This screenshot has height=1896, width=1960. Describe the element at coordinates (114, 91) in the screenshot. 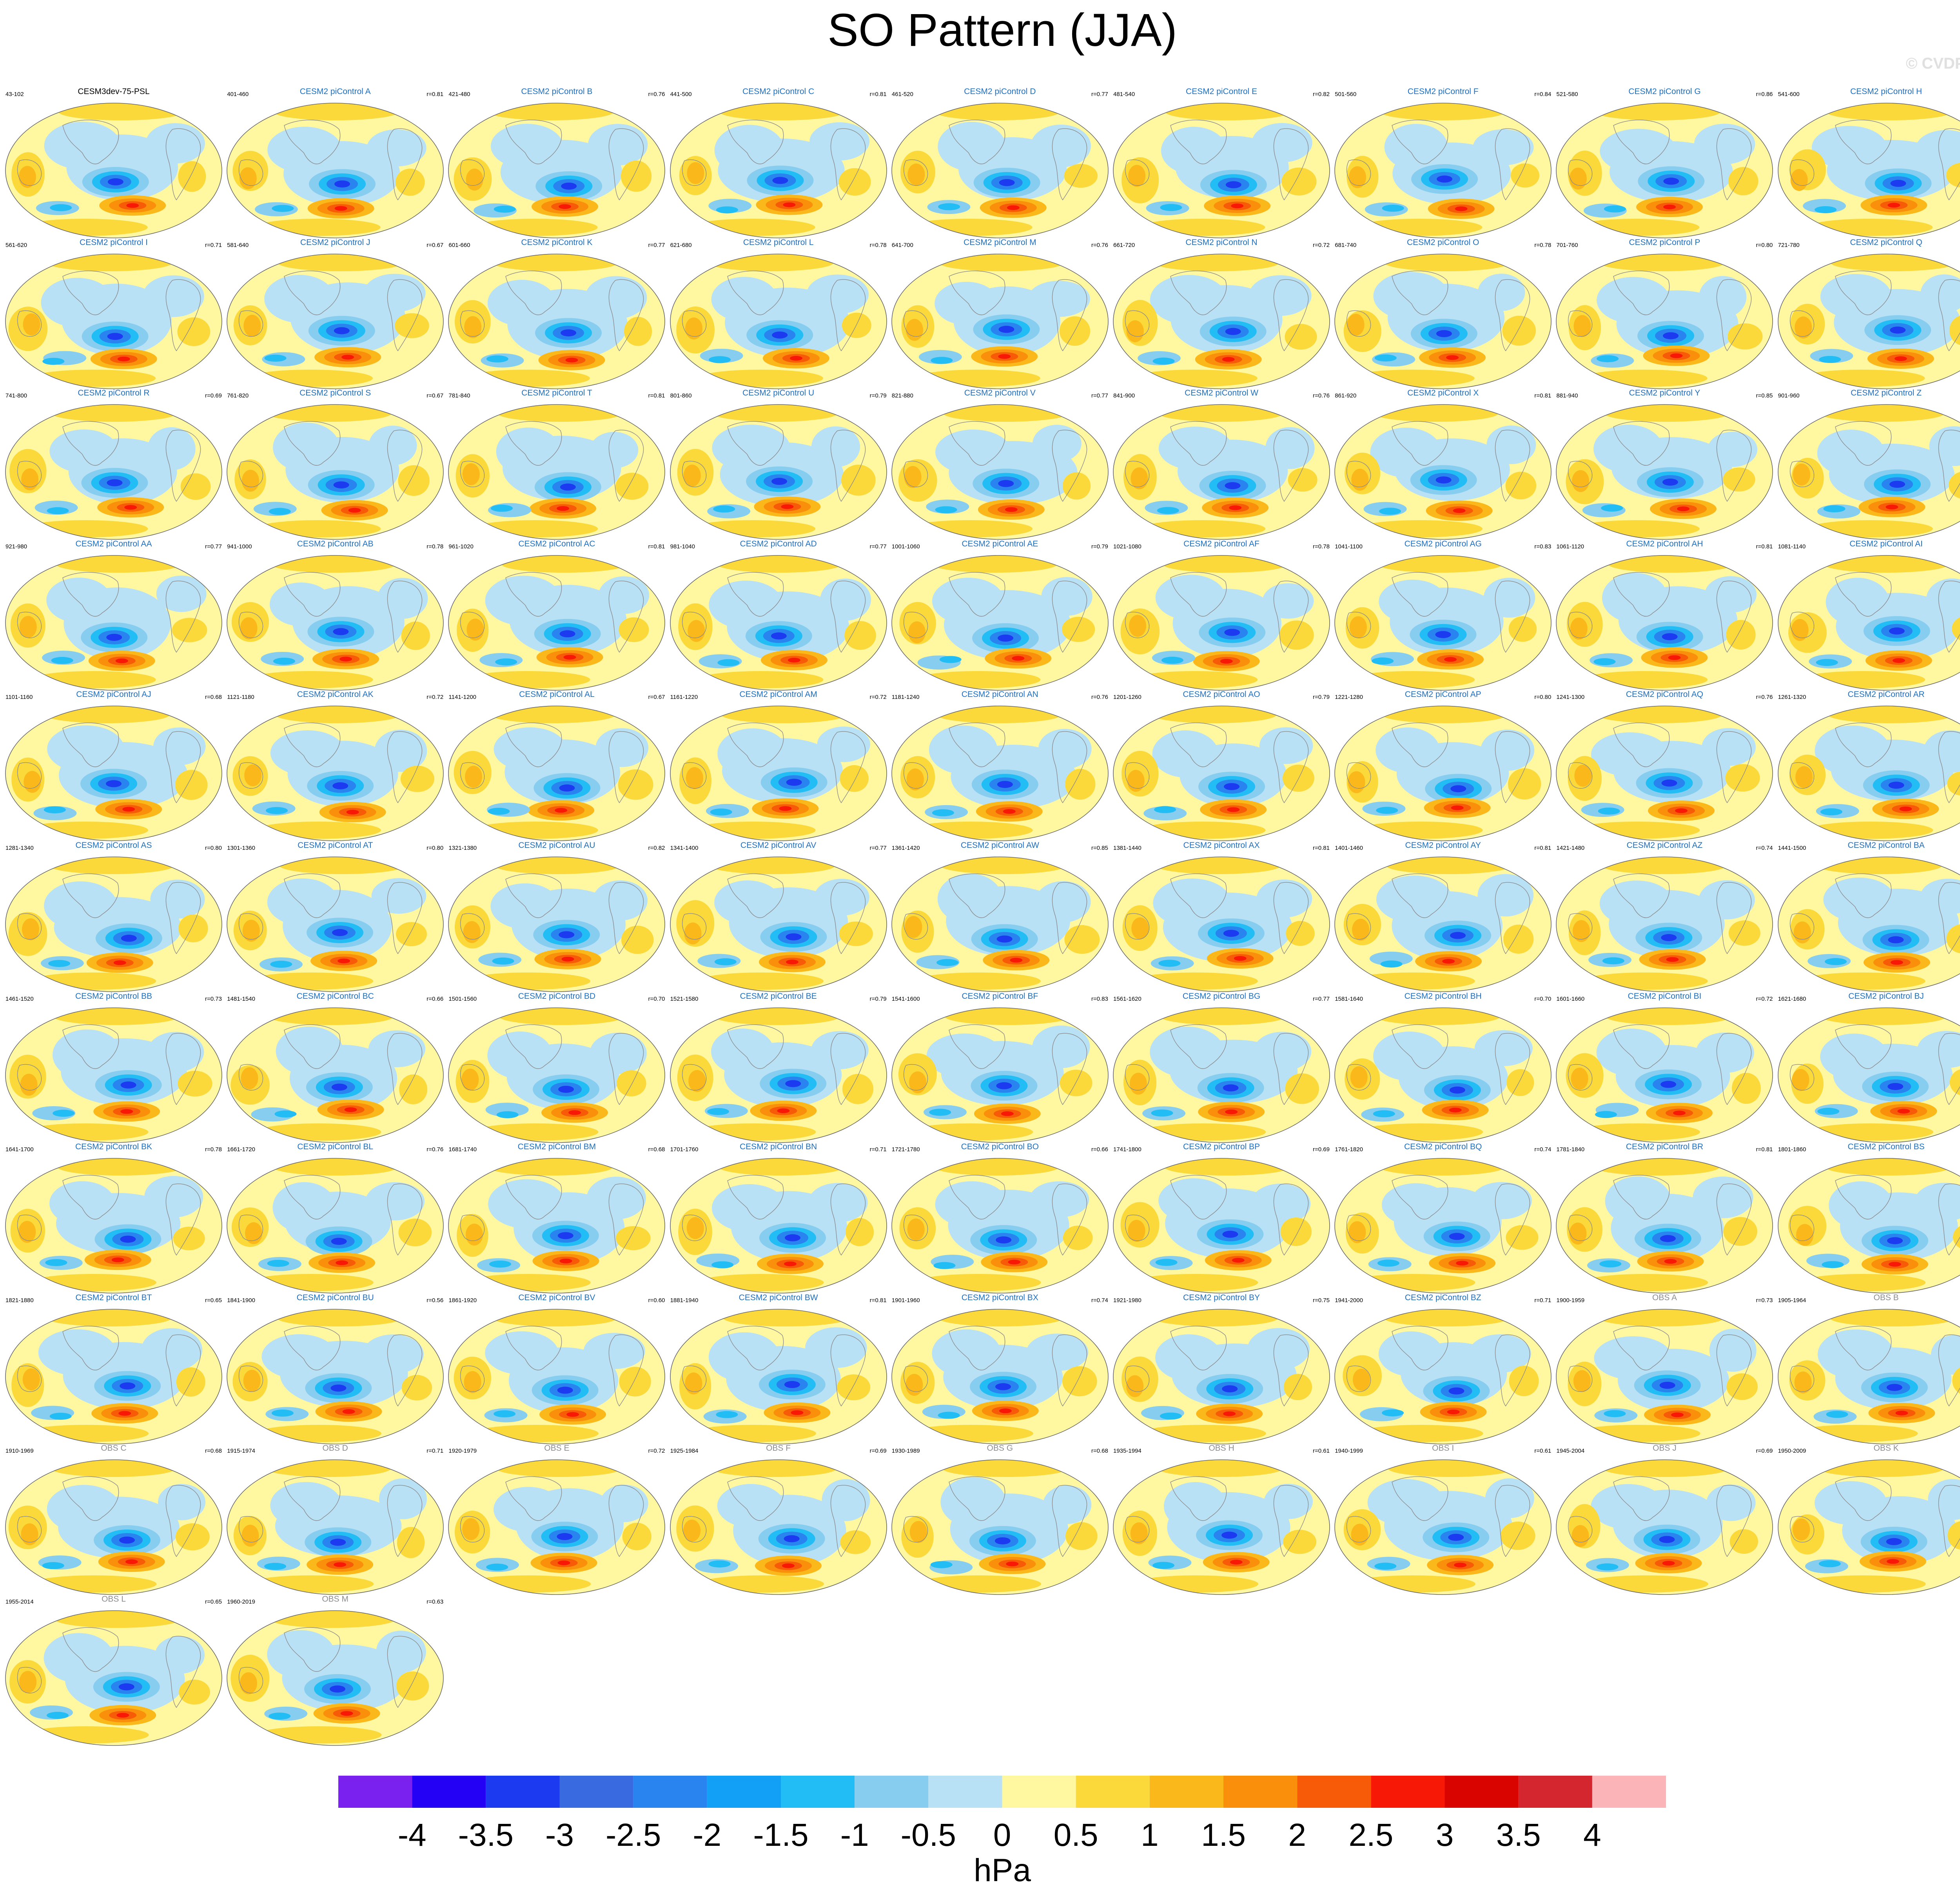

I see `panel-title: CESM3dev-75-PSL` at that location.